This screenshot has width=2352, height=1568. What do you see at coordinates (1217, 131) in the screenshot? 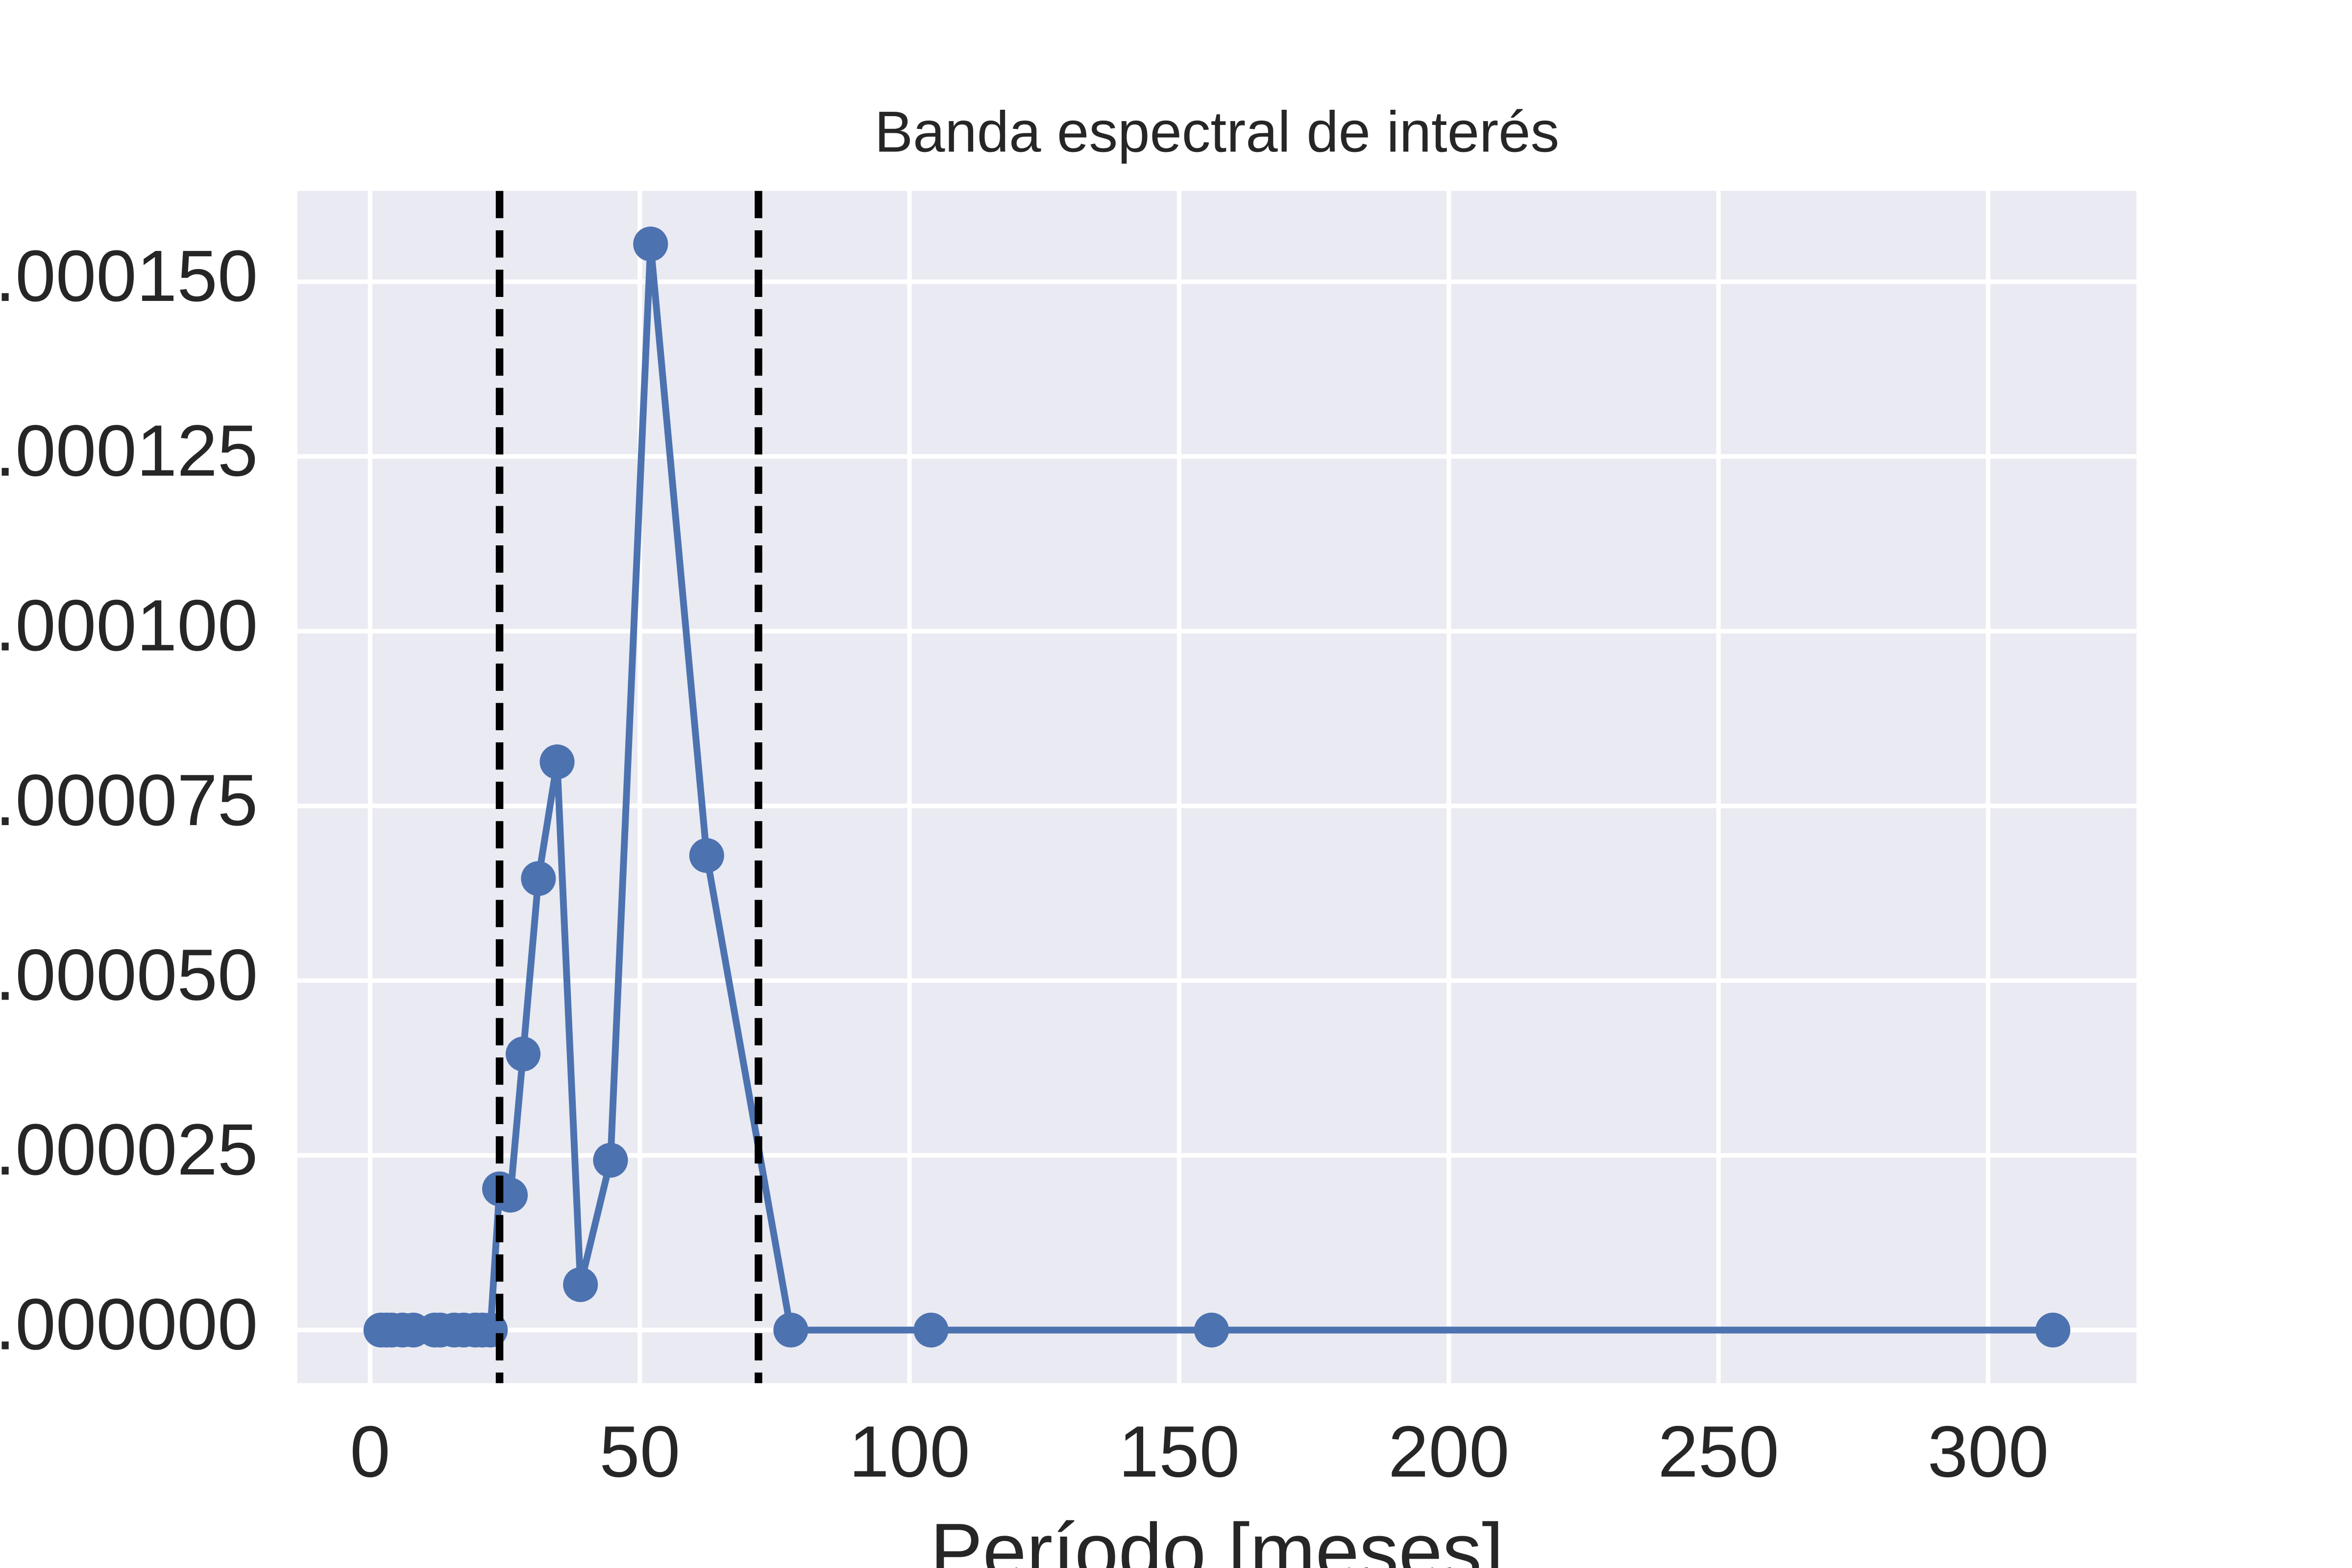
I see `chart-title: Banda espectral de interés` at bounding box center [1217, 131].